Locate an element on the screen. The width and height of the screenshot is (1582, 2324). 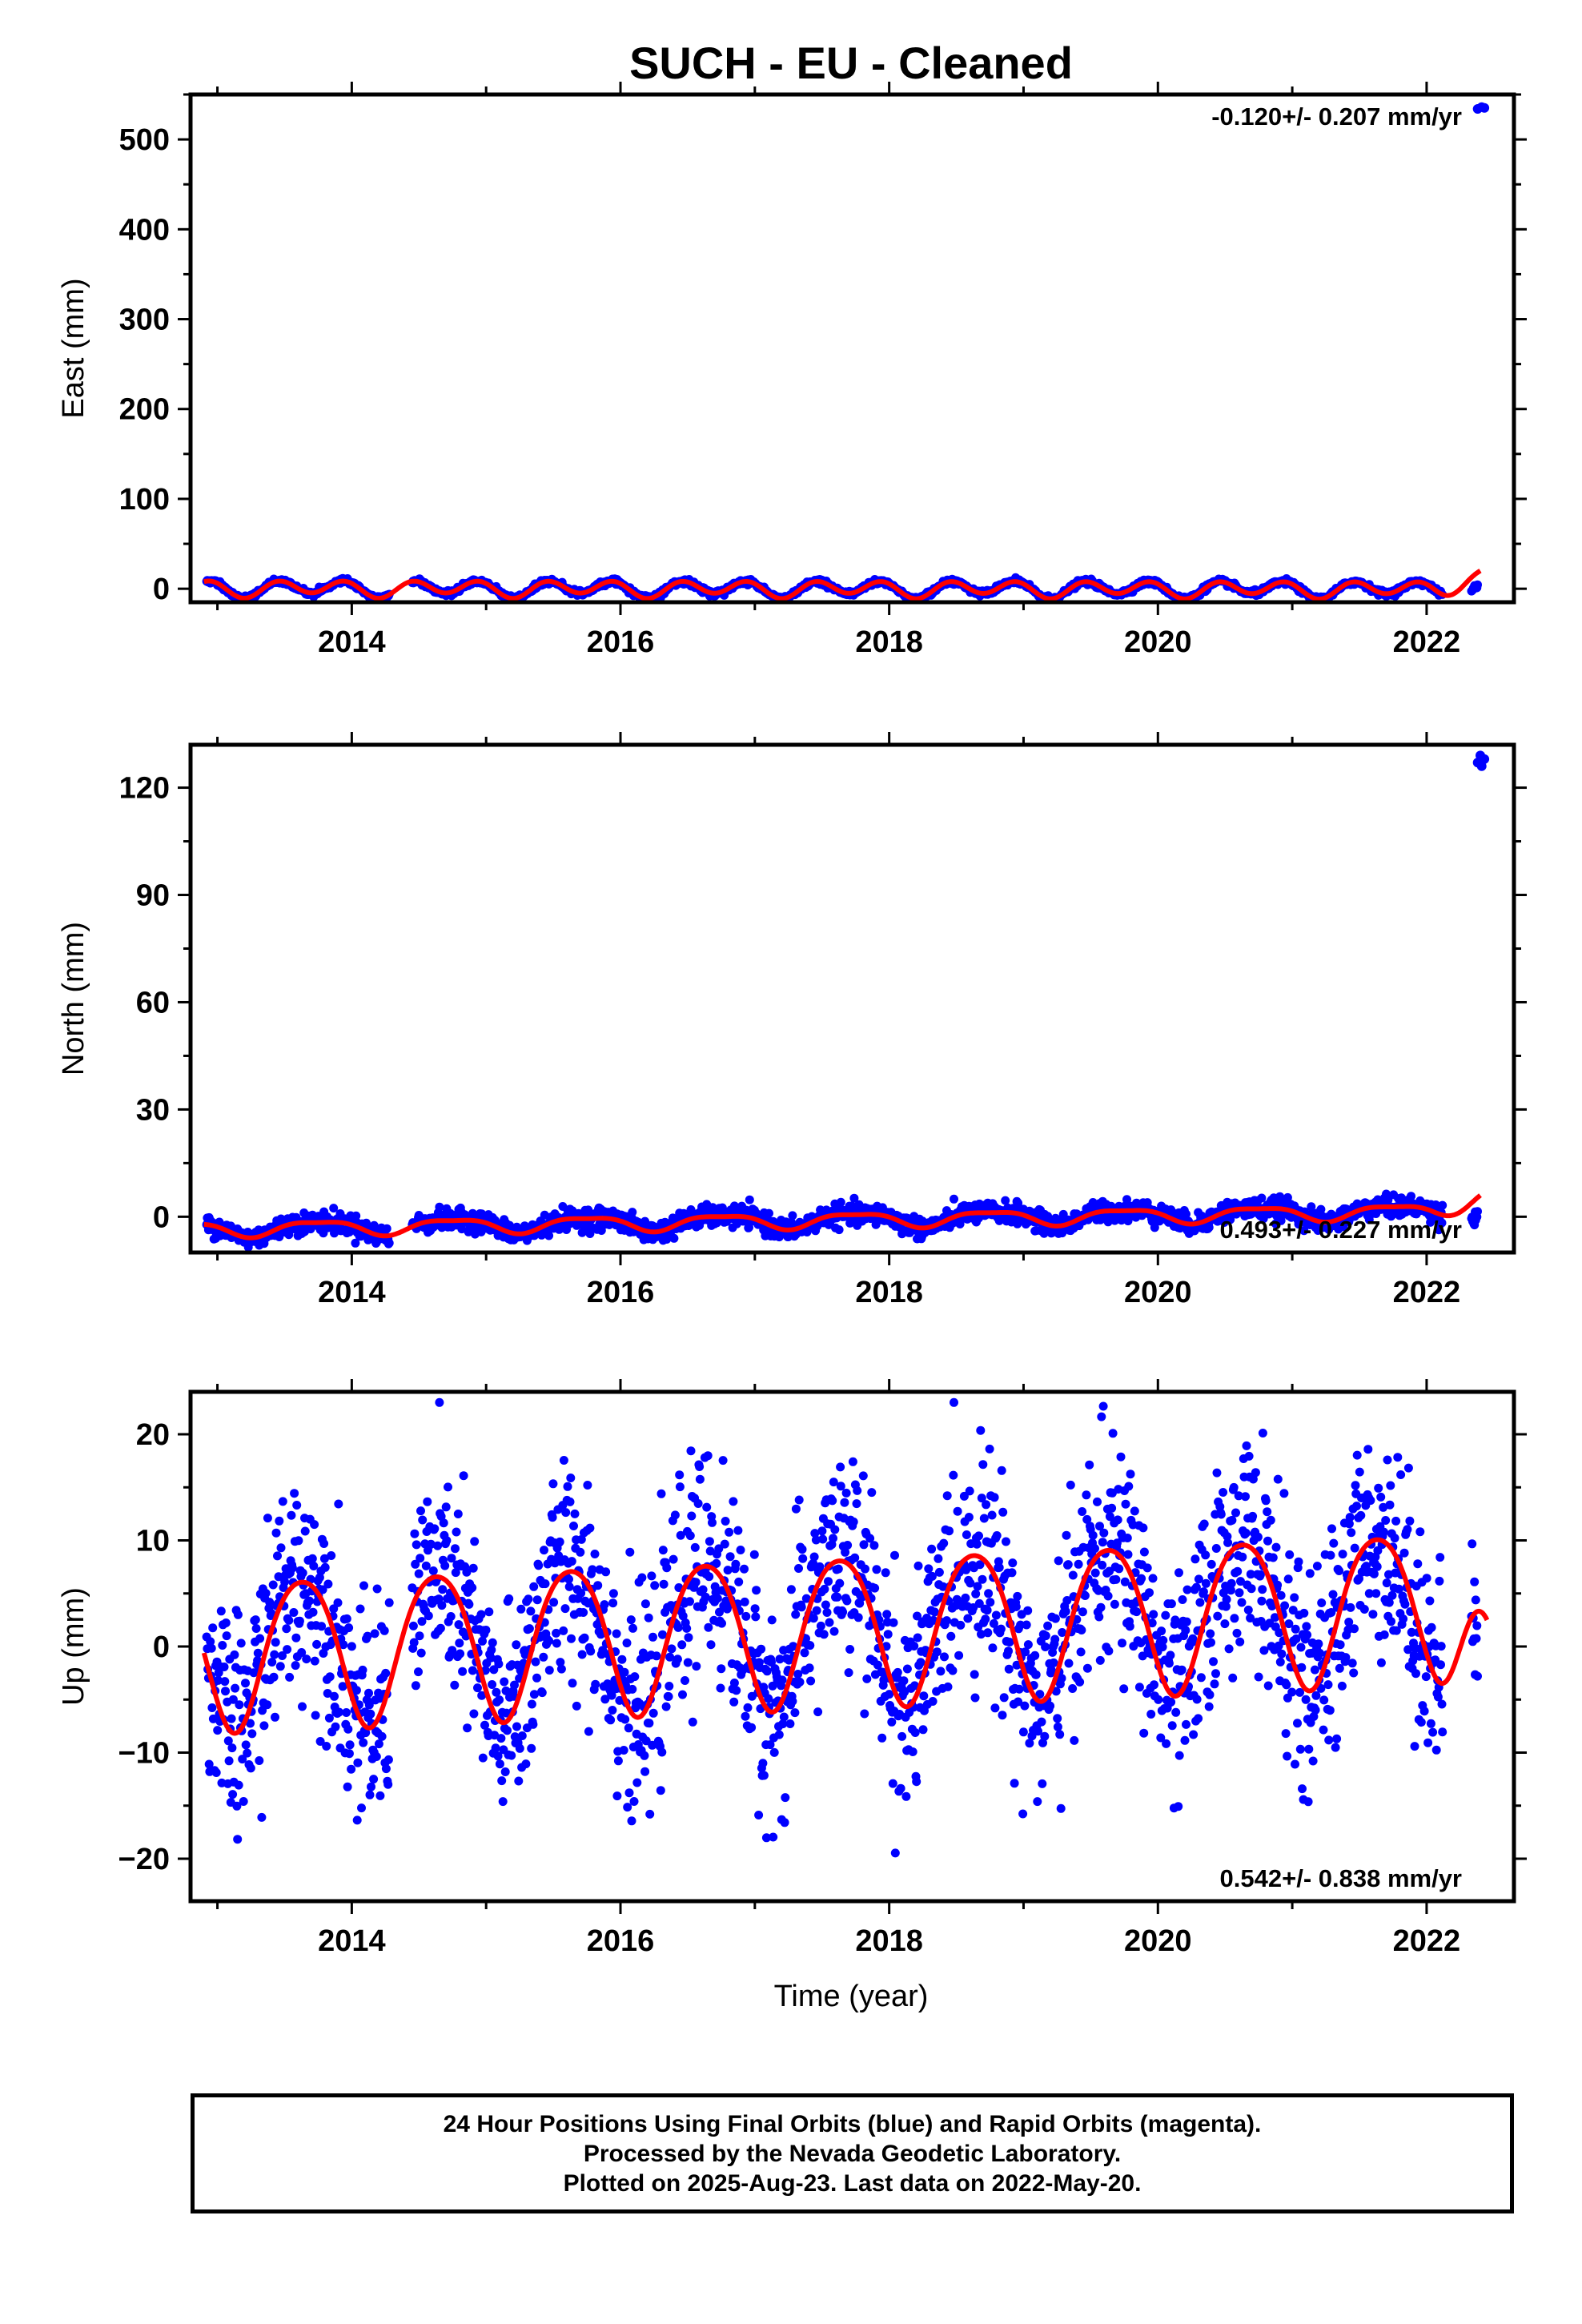
y-tick-label: 60 is located at coordinates (153, 1002).